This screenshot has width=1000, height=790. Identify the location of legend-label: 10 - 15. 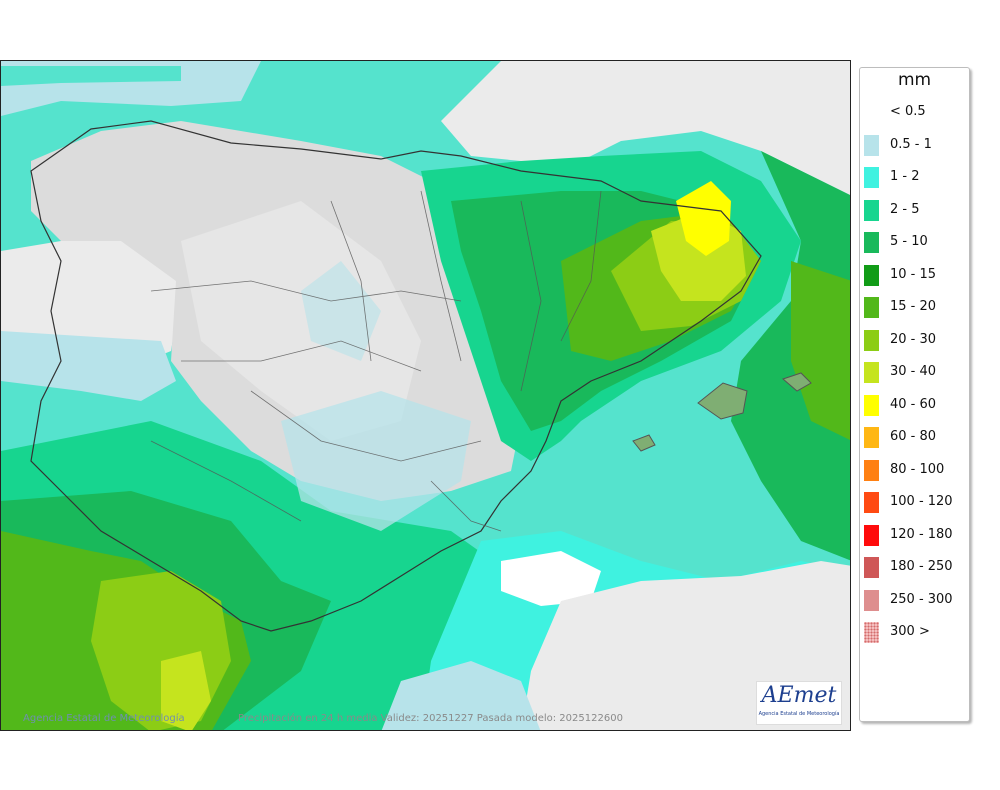
(913, 274).